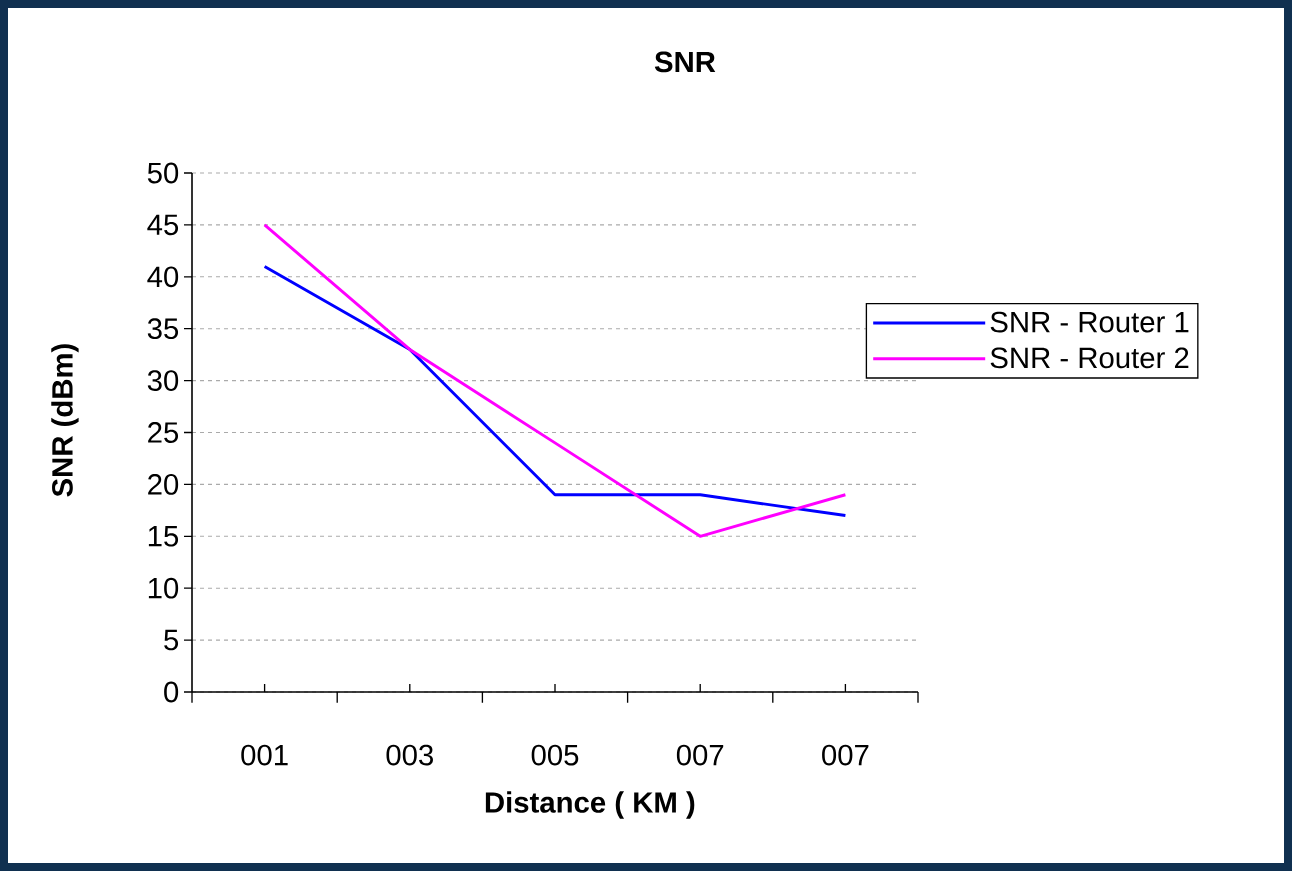 The width and height of the screenshot is (1292, 871). I want to click on y-tick-label: 20, so click(163, 484).